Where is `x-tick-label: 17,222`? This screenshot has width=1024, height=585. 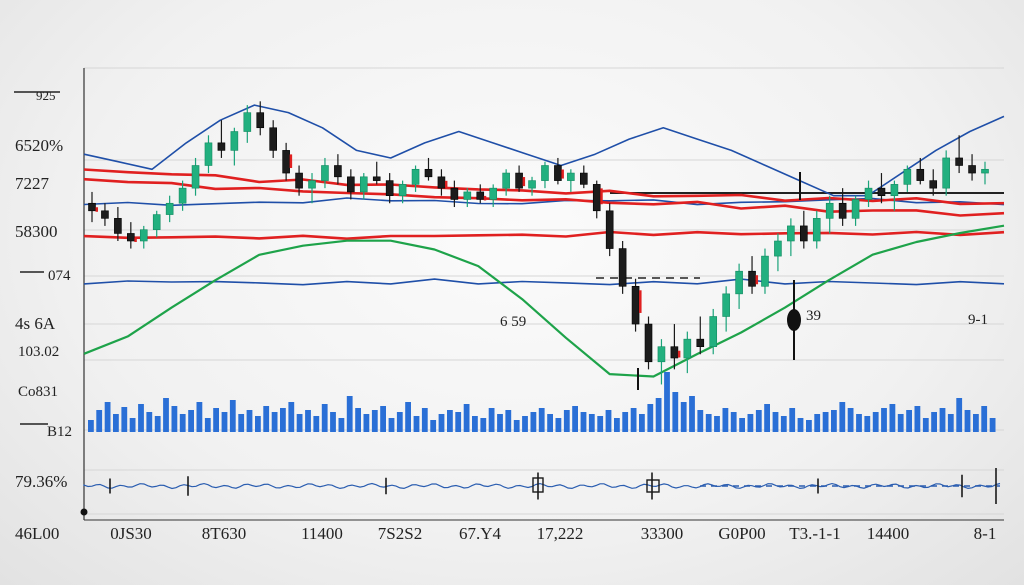
x-tick-label: 17,222 is located at coordinates (560, 533).